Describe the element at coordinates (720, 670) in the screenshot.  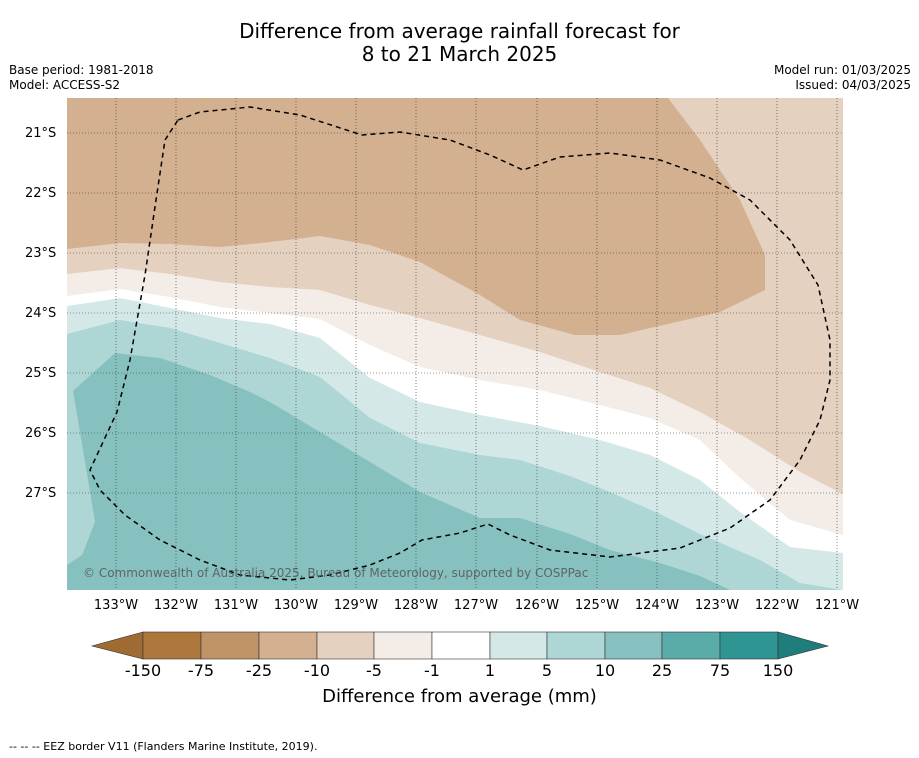
I see `colorbar-tick-10: 75` at that location.